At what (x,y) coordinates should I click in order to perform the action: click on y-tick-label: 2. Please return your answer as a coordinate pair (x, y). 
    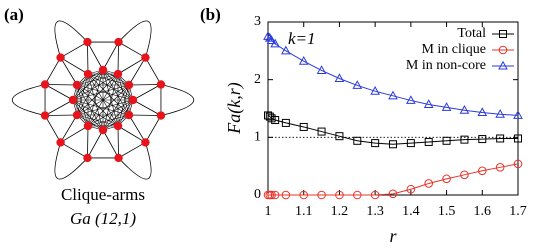
    Looking at the image, I should click on (257, 79).